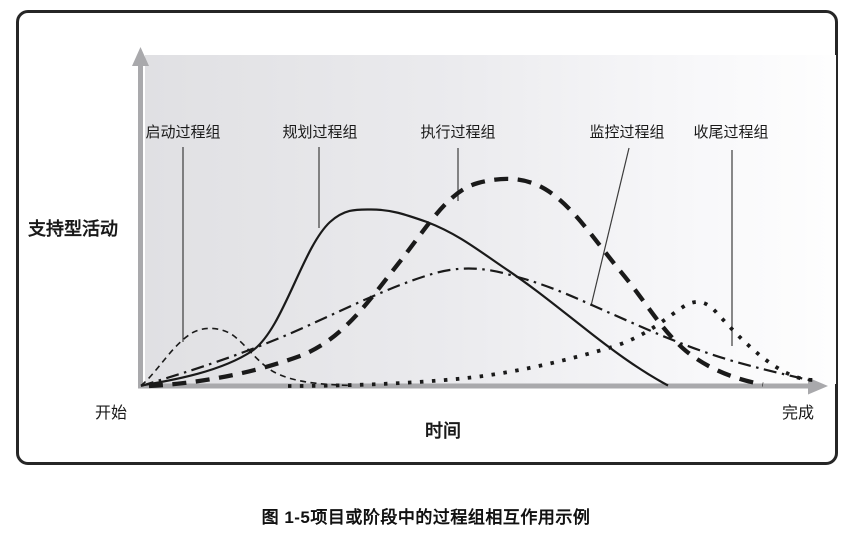 This screenshot has height=535, width=852. I want to click on y-axis-arrowhead, so click(140, 56).